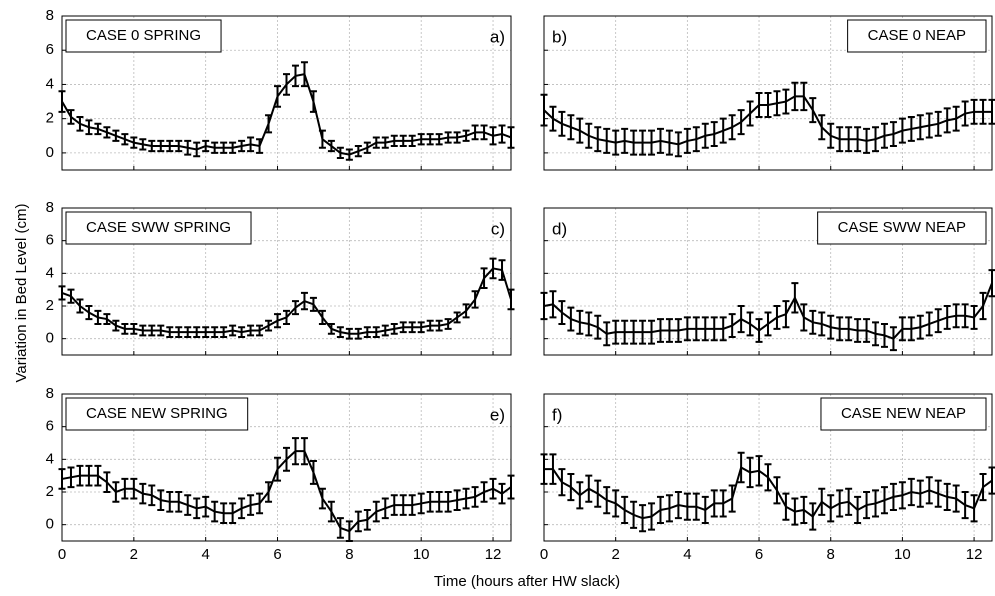 Image resolution: width=995 pixels, height=596 pixels. What do you see at coordinates (559, 228) in the screenshot?
I see `panel-letter: d)` at bounding box center [559, 228].